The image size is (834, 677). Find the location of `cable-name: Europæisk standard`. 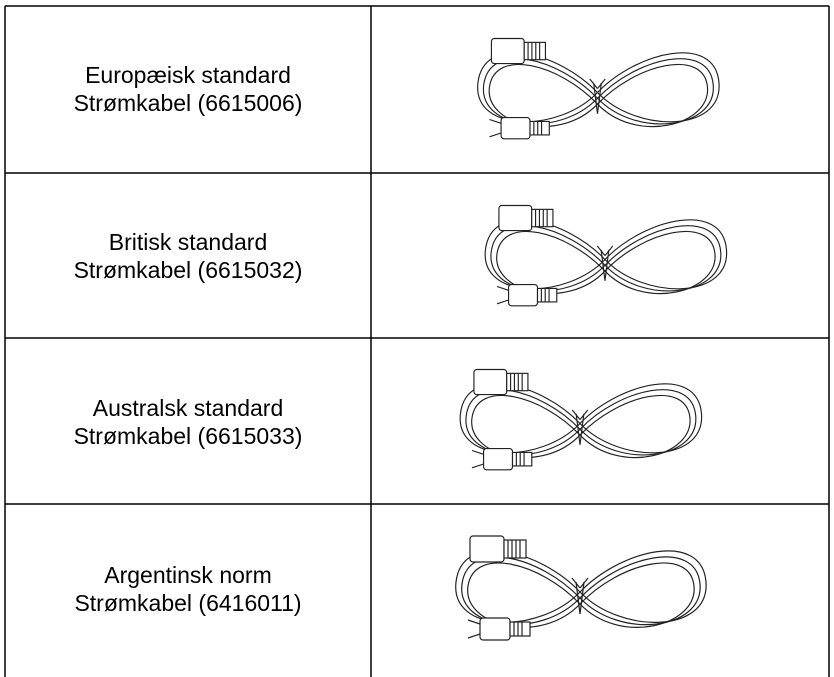

cable-name: Europæisk standard is located at coordinates (188, 75).